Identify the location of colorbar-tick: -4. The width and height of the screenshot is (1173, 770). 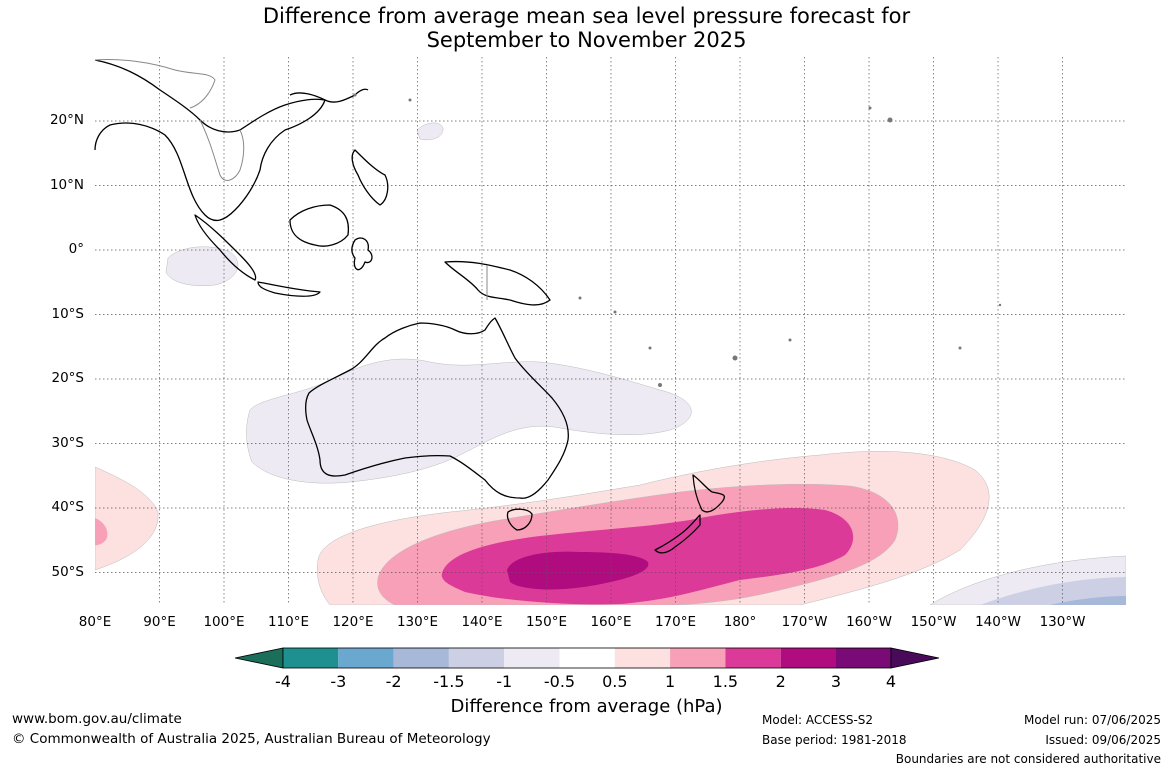
(283, 681).